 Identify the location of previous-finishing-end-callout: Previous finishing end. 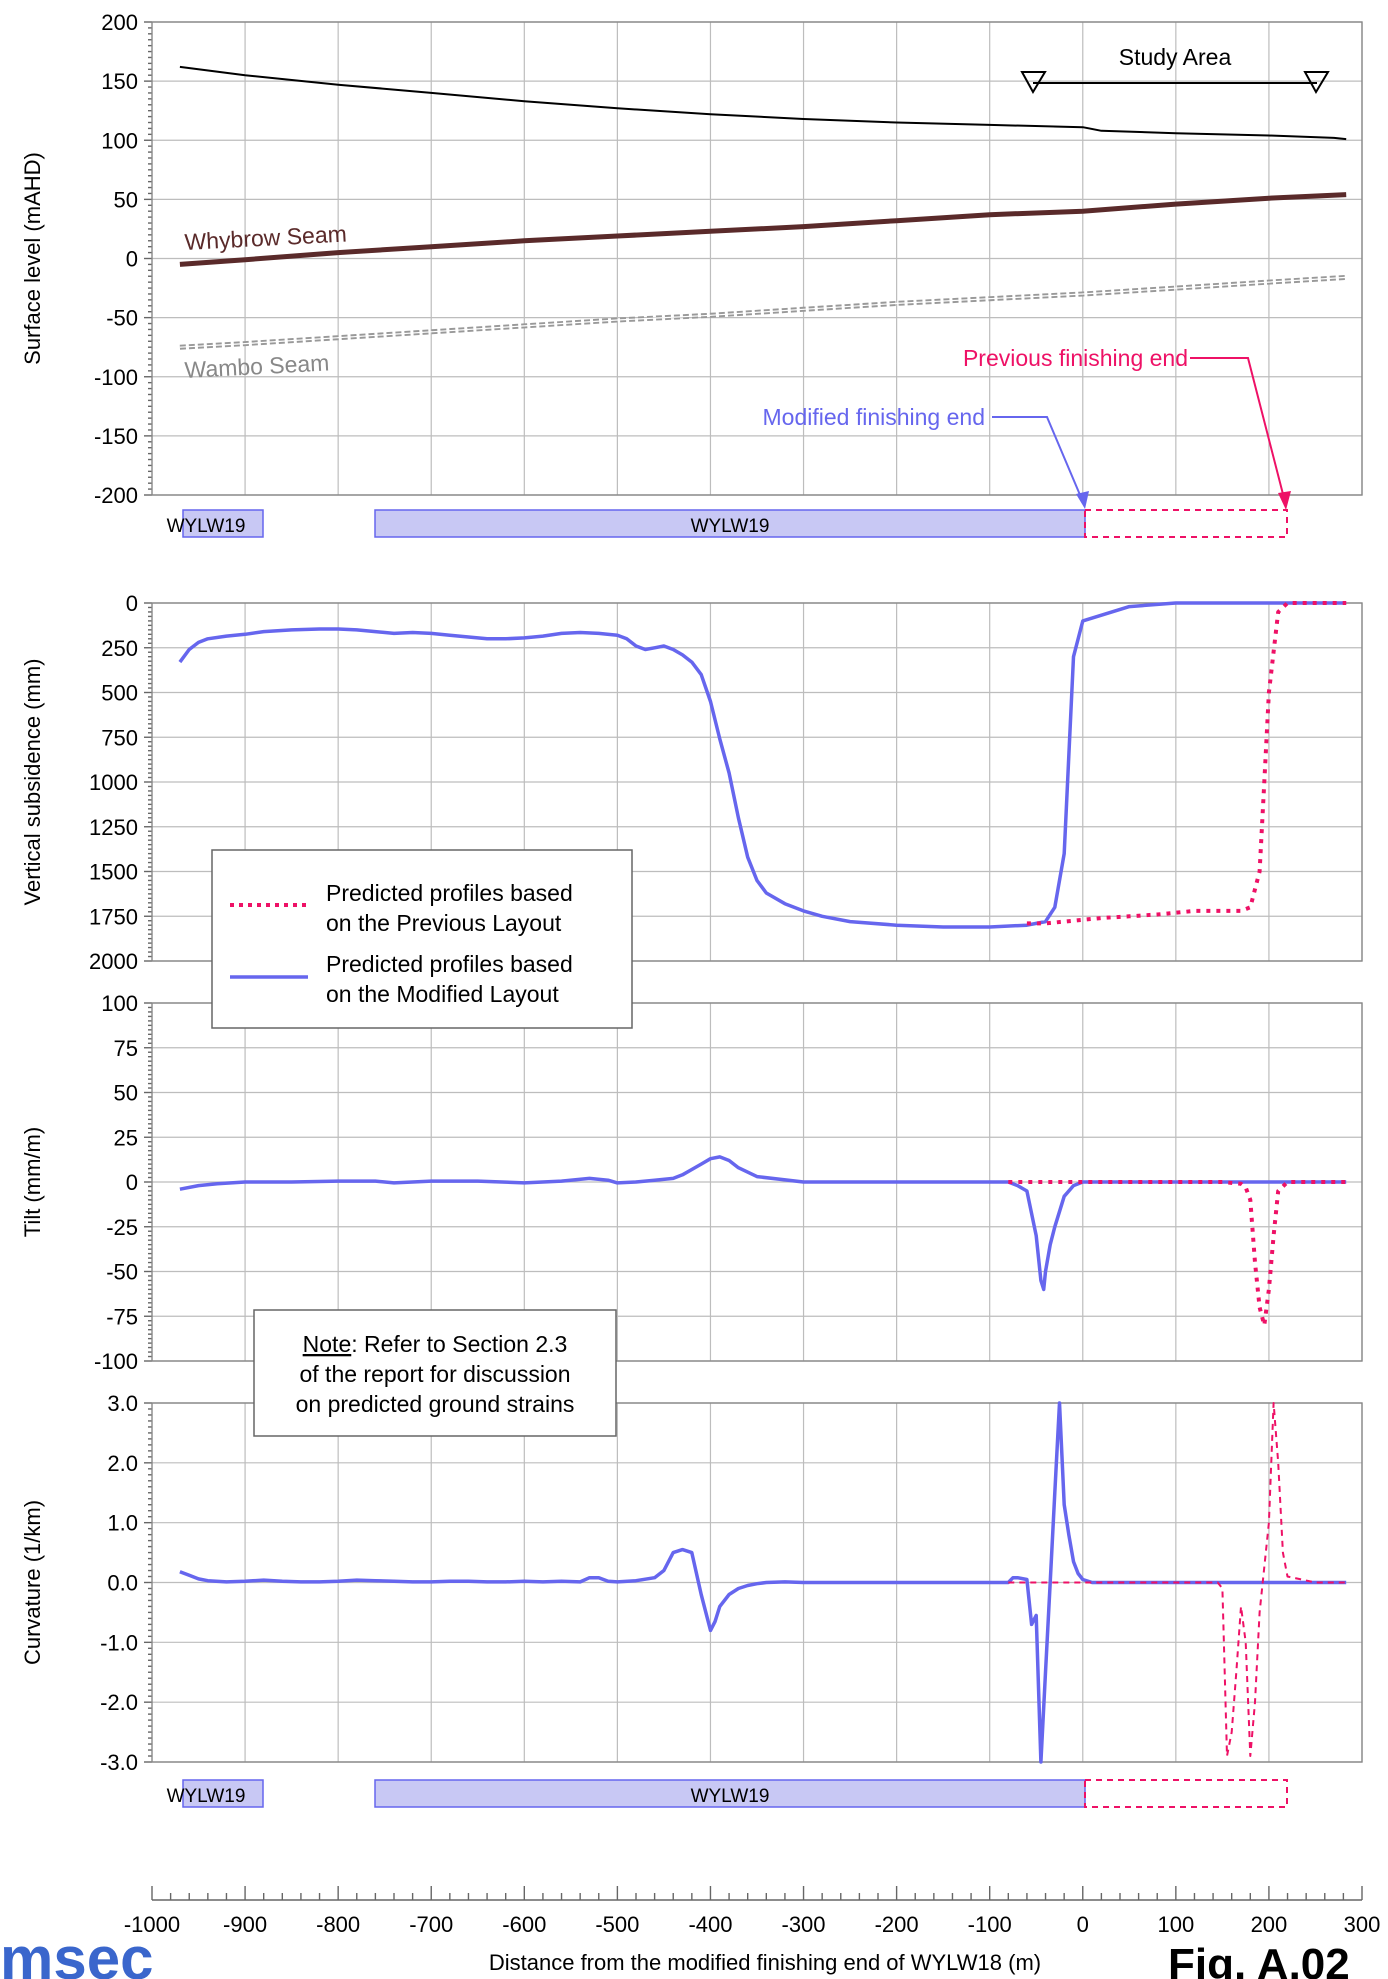
(1127, 427).